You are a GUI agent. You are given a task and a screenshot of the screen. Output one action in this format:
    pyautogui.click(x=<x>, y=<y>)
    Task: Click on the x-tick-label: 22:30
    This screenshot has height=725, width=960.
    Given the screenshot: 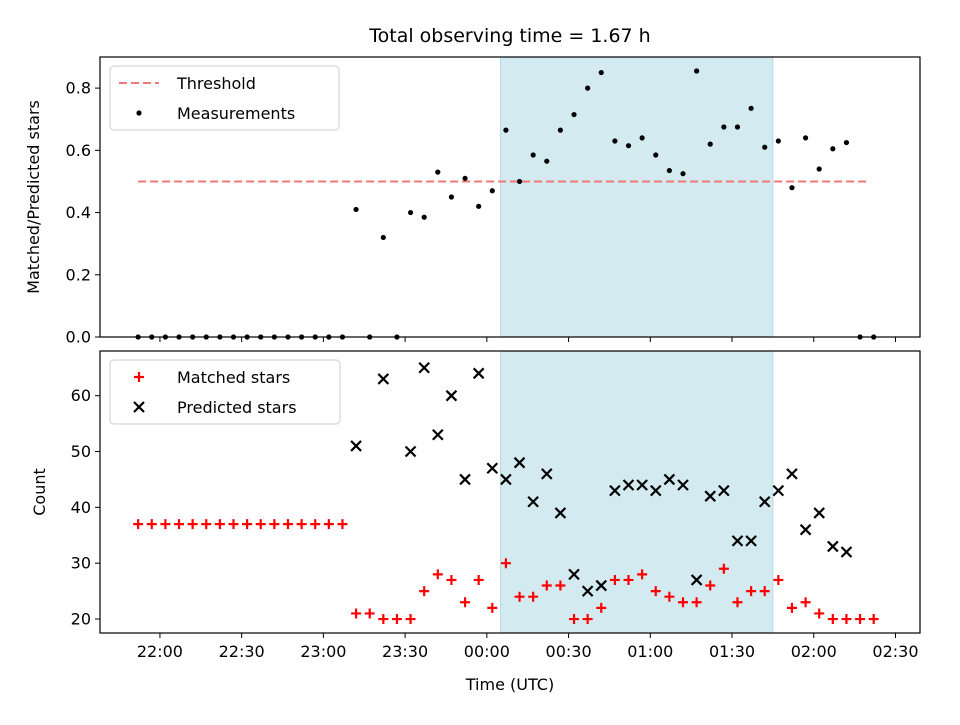 What is the action you would take?
    pyautogui.click(x=242, y=651)
    